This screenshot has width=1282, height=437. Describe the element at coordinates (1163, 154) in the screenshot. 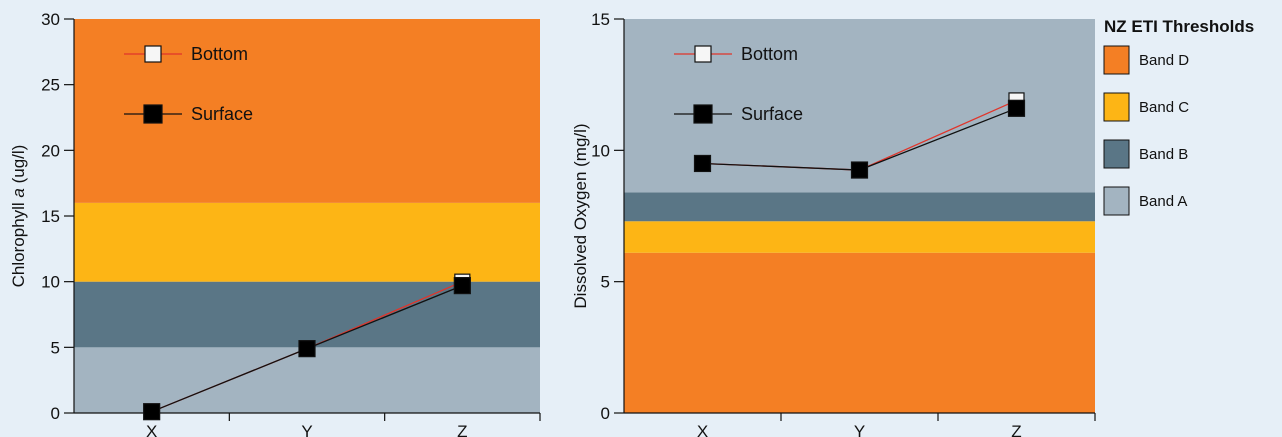

I see `thresholds-label-band-b: Band B` at that location.